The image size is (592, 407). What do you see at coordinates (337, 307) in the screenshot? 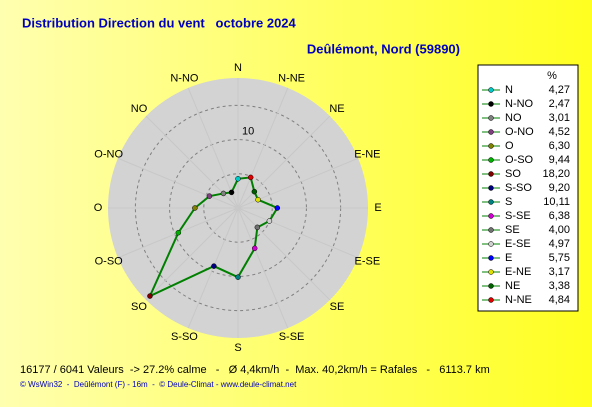
I see `direction-label: SE` at bounding box center [337, 307].